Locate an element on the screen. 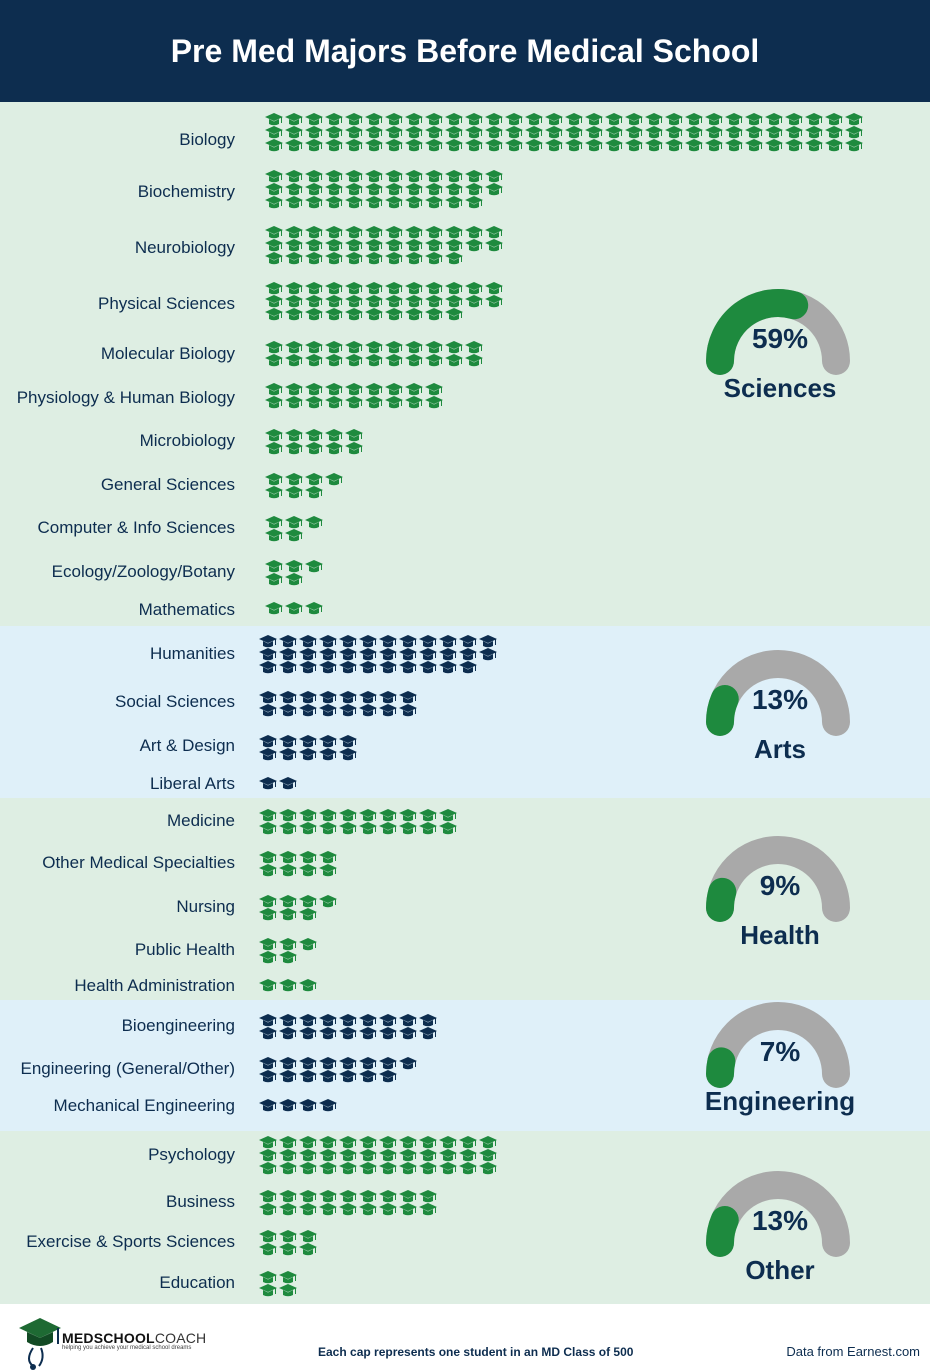  category-label: Public Health is located at coordinates (184, 949).